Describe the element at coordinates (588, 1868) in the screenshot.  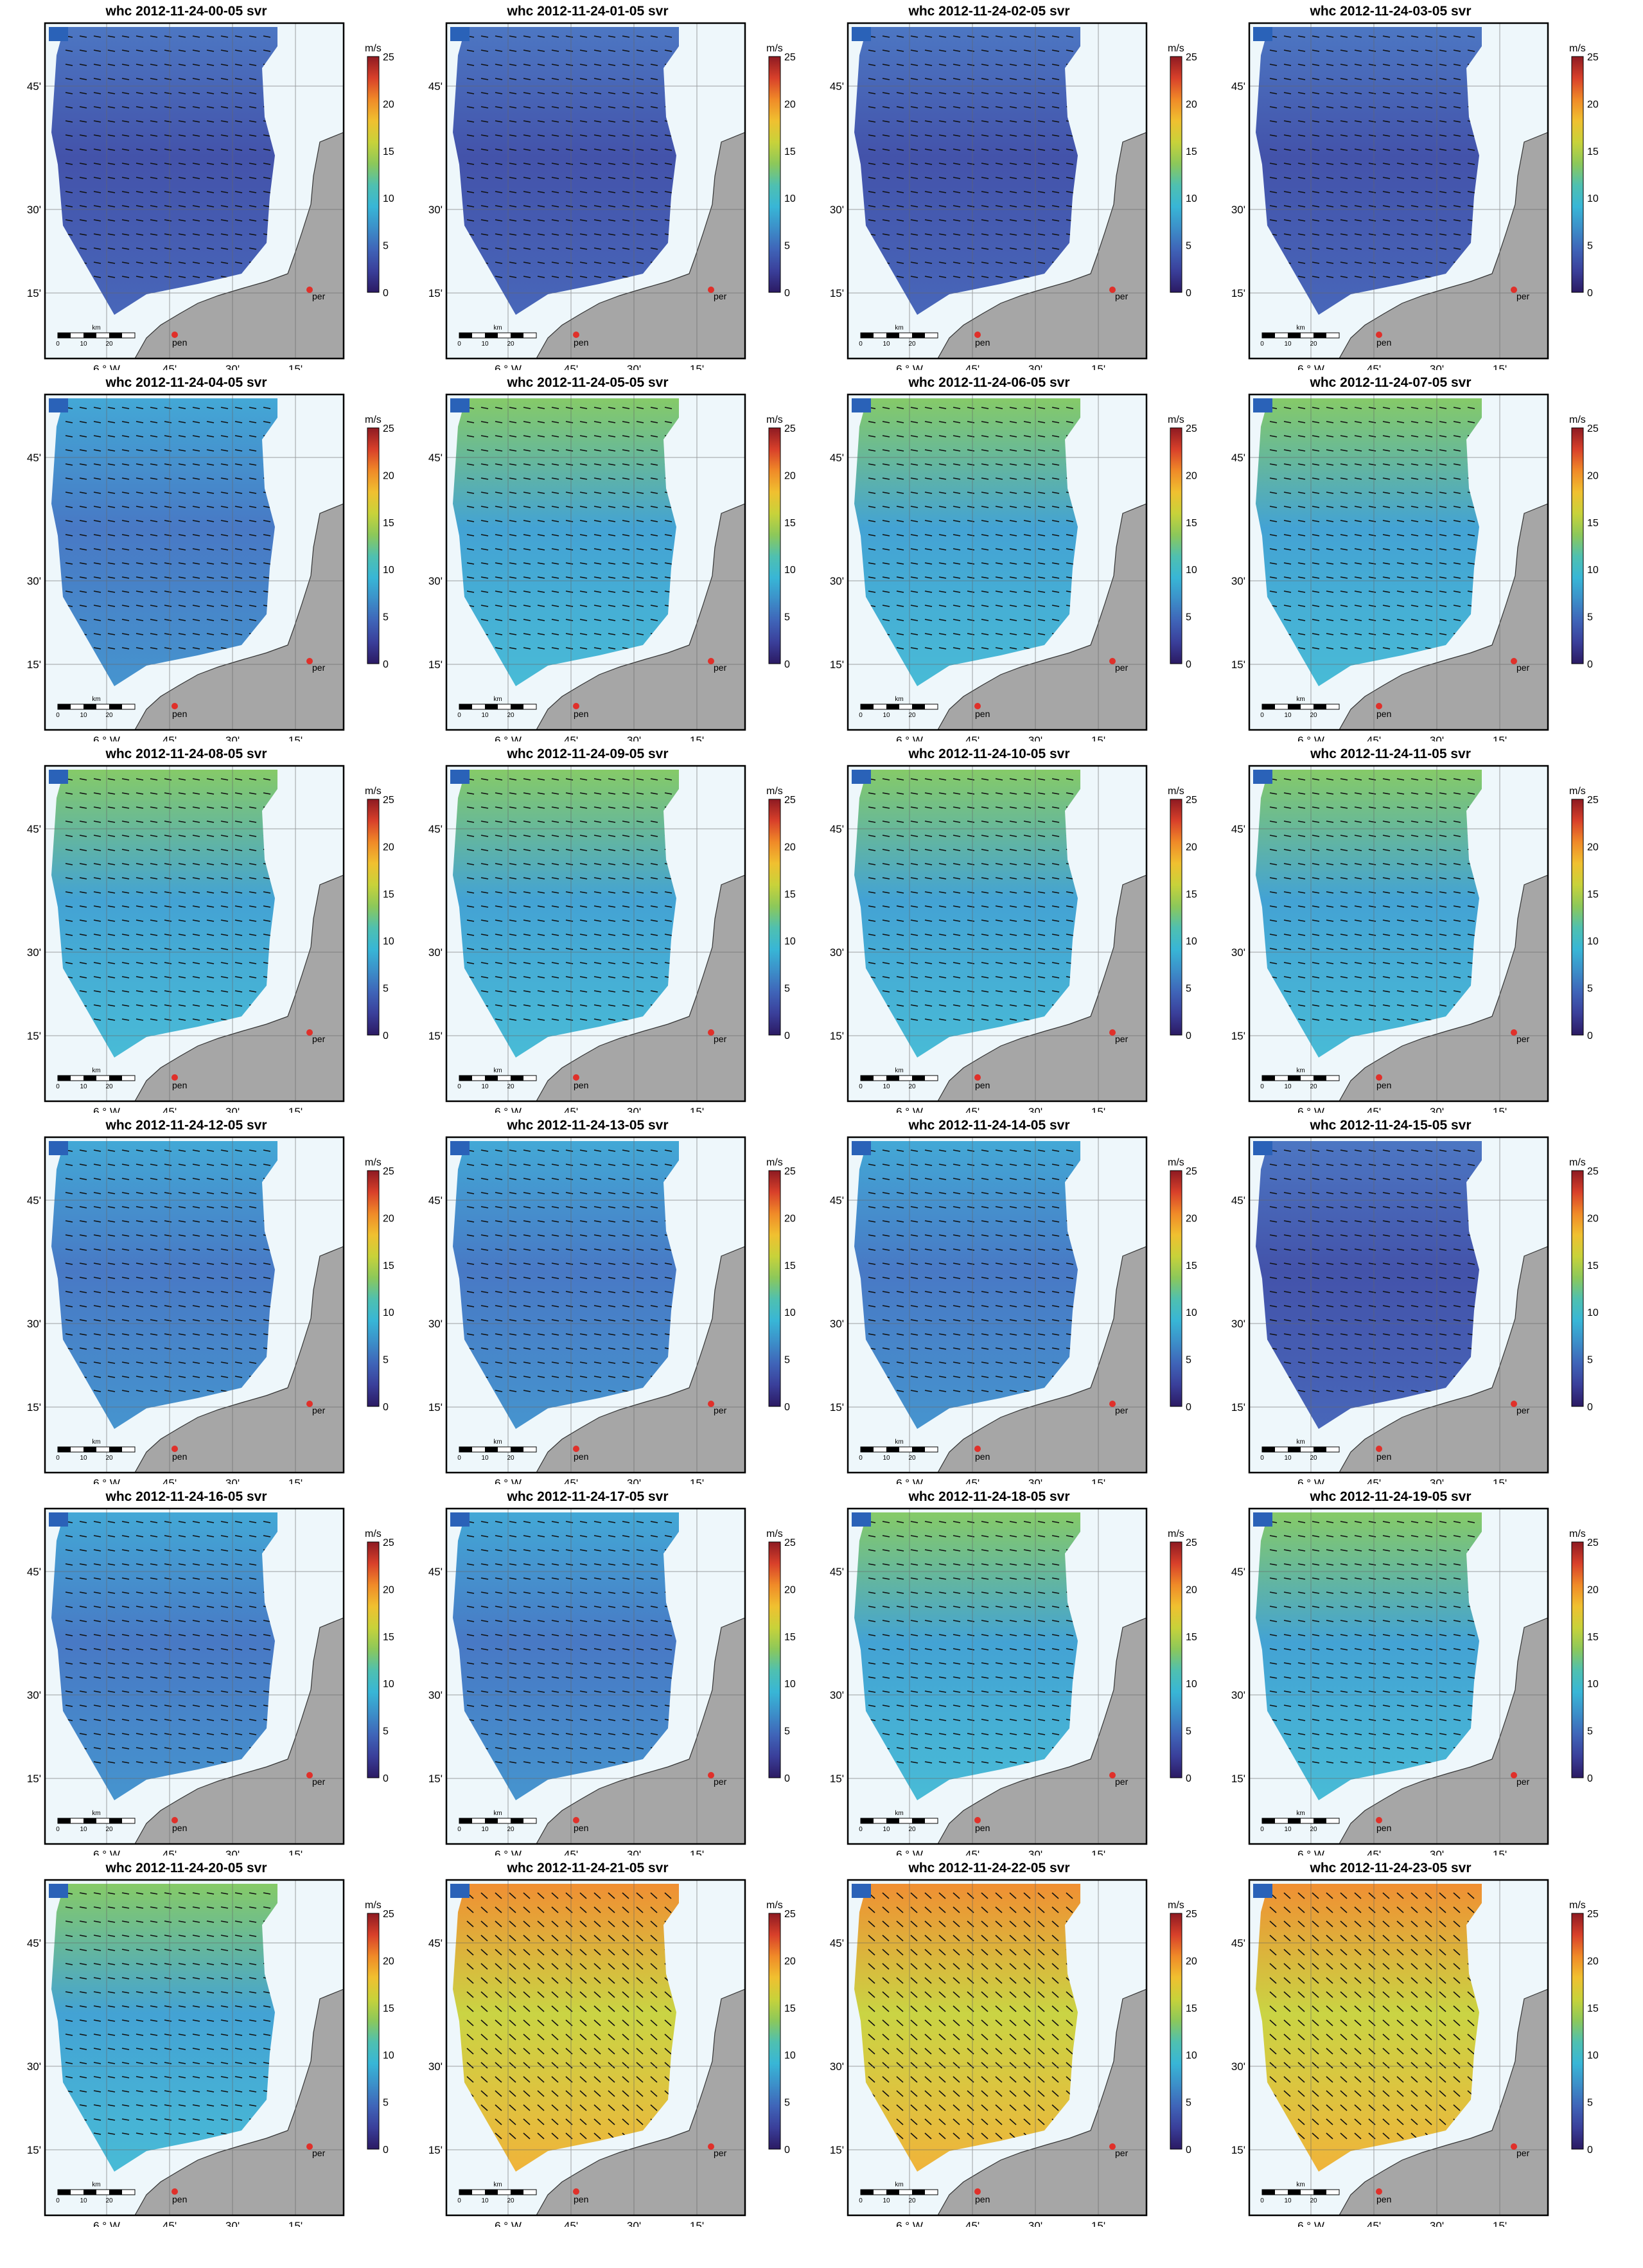
I see `panel-title: whc 2012-11-24-21-05 svr` at that location.